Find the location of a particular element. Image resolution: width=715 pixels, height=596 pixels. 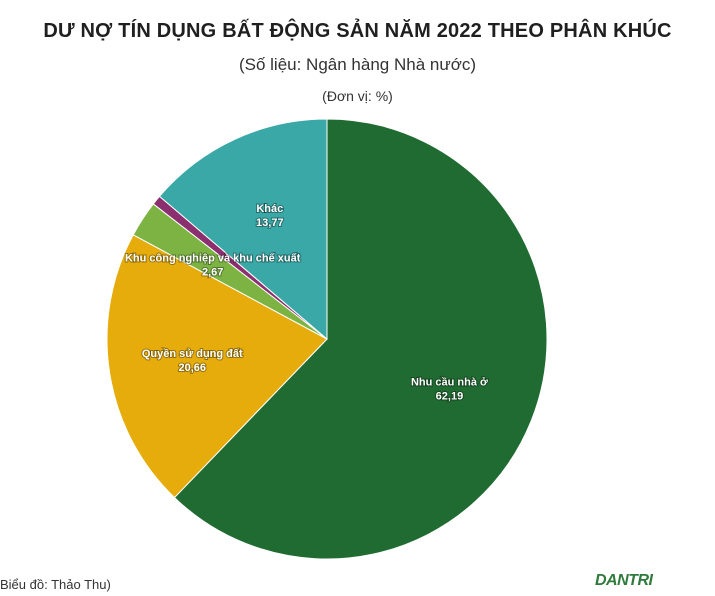

slice-label-quyen-su-dung-dat: Quyền sử dụng đất is located at coordinates (192, 354).